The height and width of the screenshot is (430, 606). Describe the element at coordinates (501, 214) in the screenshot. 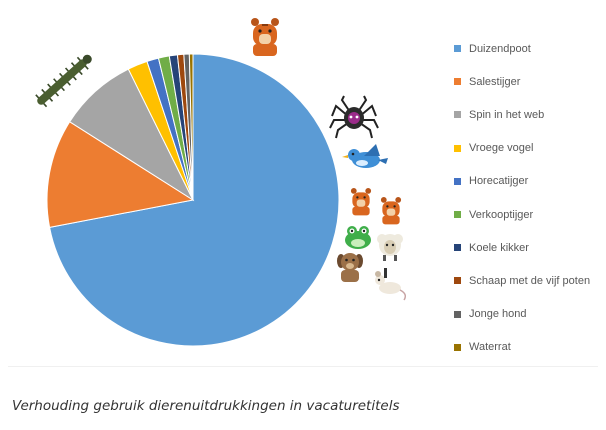

I see `legend-label: Verkooptijger` at that location.